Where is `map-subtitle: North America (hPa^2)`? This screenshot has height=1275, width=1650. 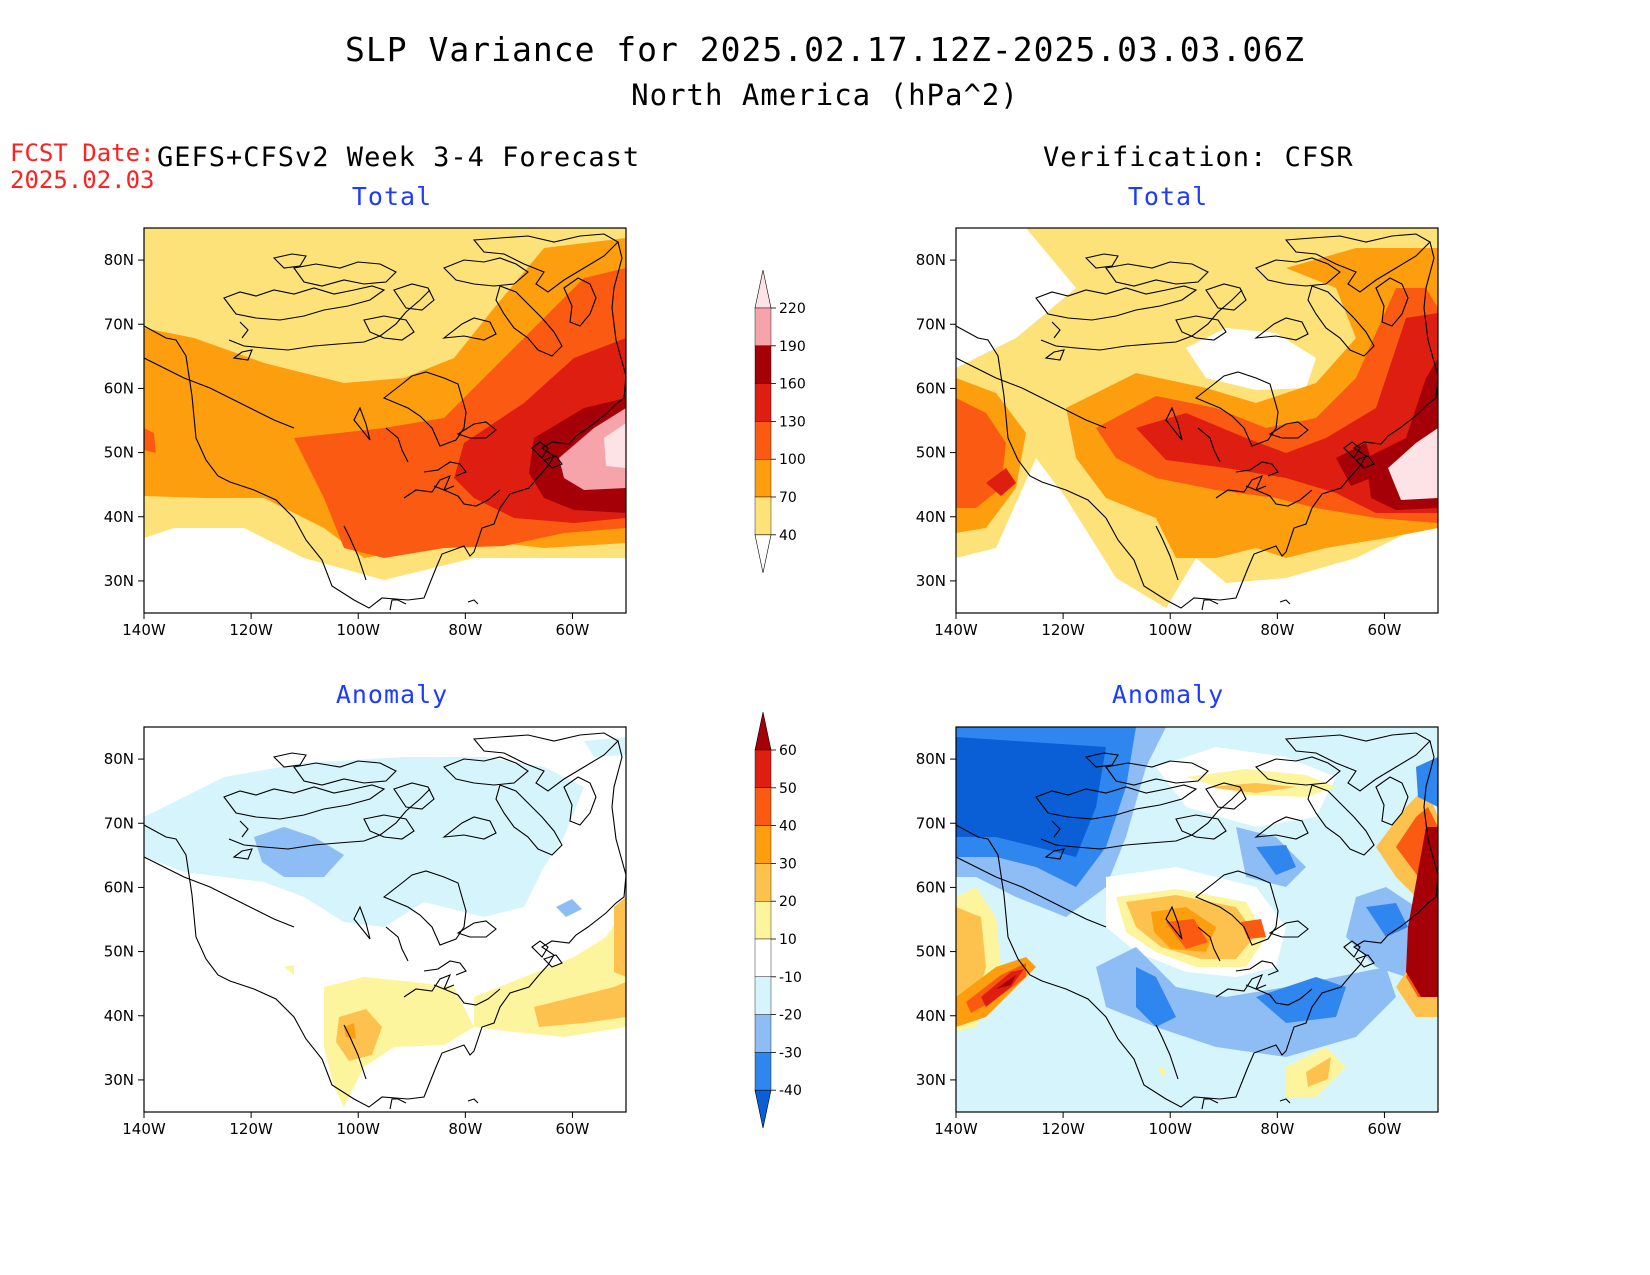
map-subtitle: North America (hPa^2) is located at coordinates (825, 95).